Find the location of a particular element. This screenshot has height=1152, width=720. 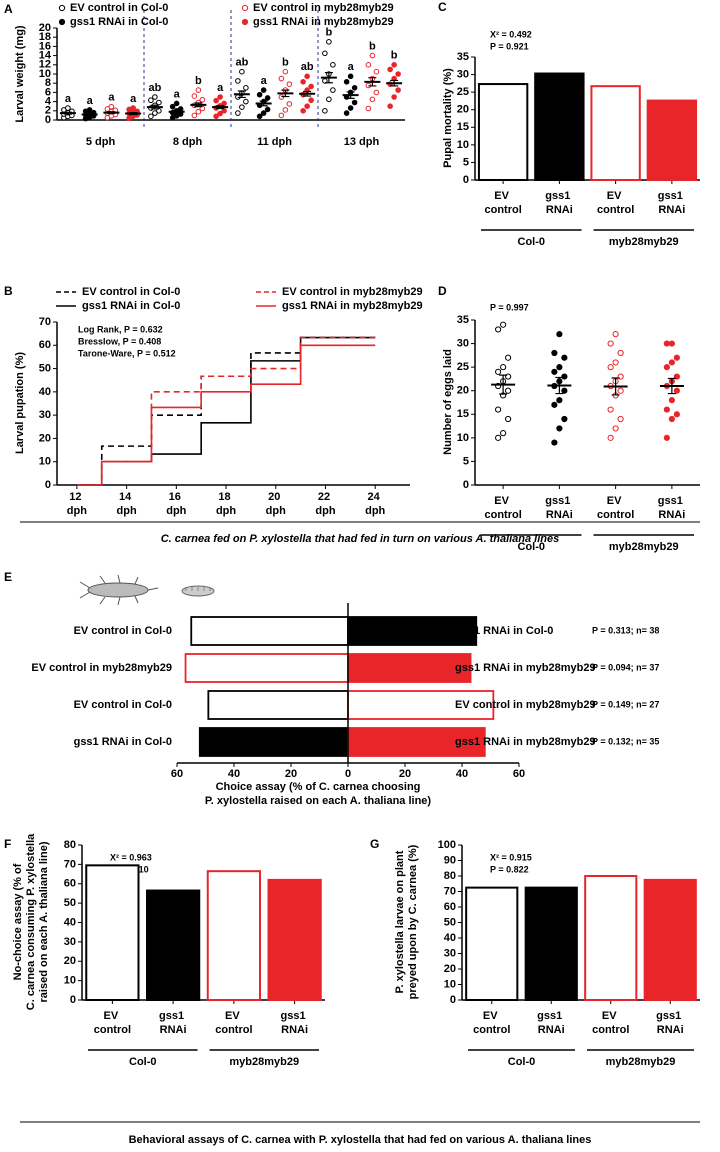

row-label: EV control in myb28myb29 is located at coordinates (525, 705).